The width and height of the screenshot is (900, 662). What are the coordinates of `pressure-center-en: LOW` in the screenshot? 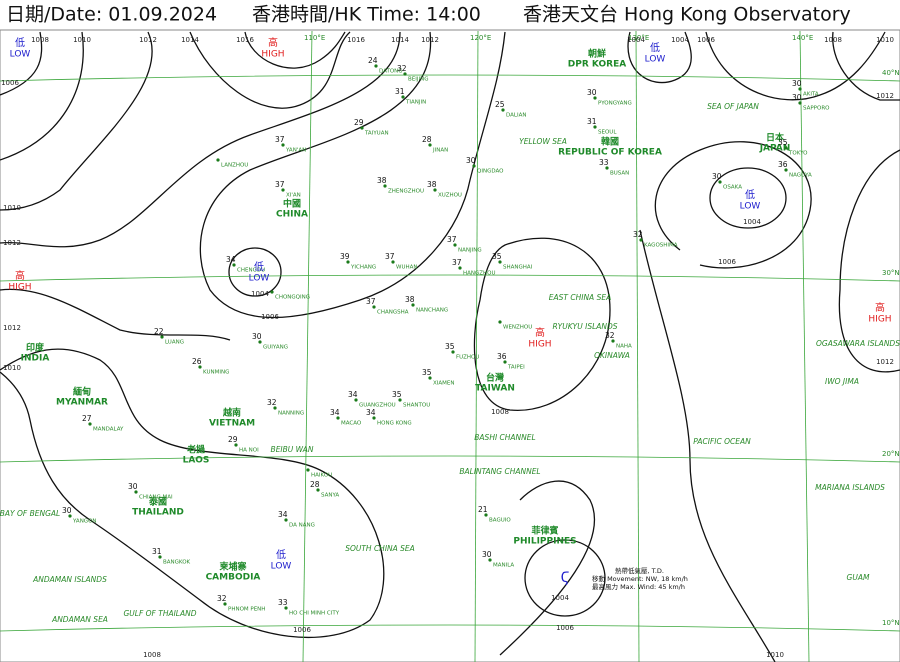 It's located at (259, 279).